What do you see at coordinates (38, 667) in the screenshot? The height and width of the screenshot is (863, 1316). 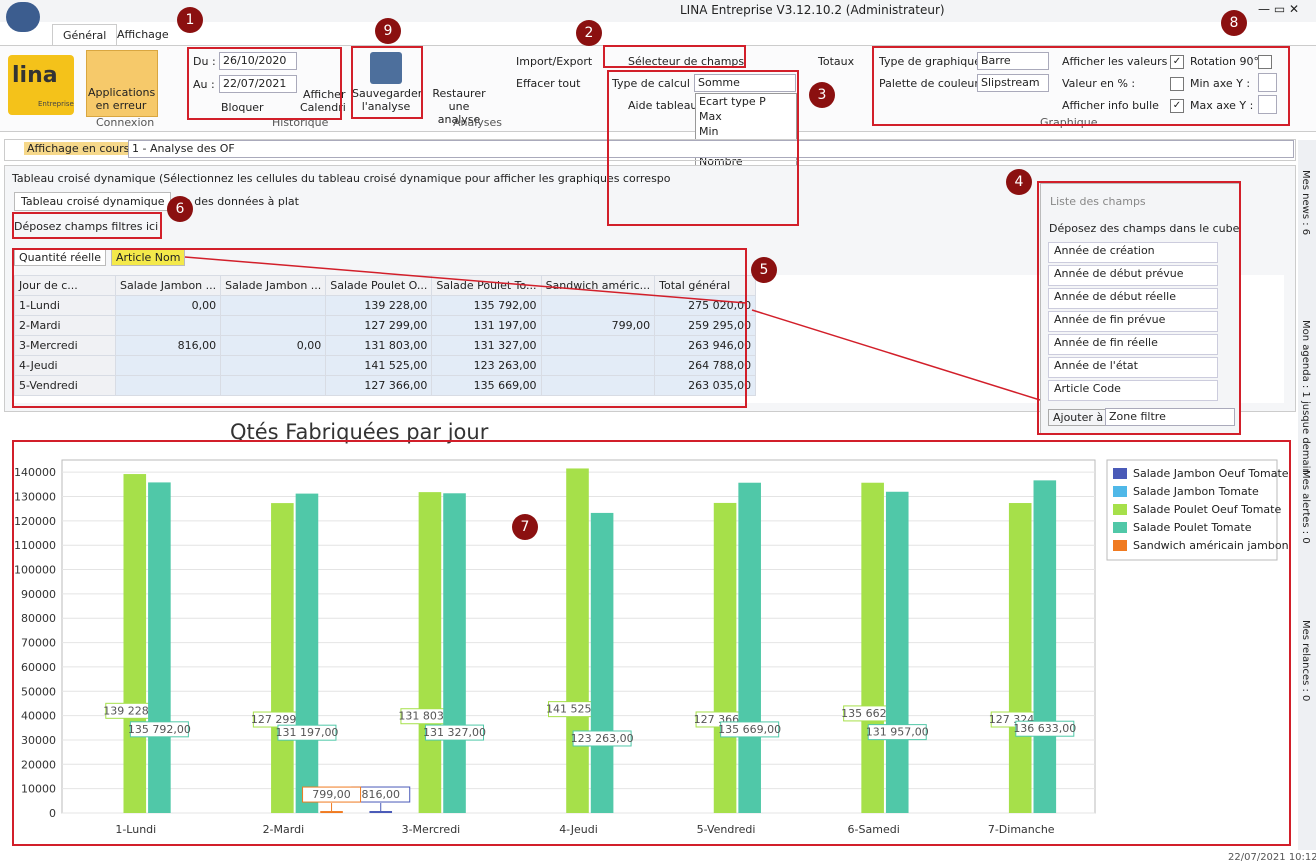 I see `y-tick-label: 60000` at bounding box center [38, 667].